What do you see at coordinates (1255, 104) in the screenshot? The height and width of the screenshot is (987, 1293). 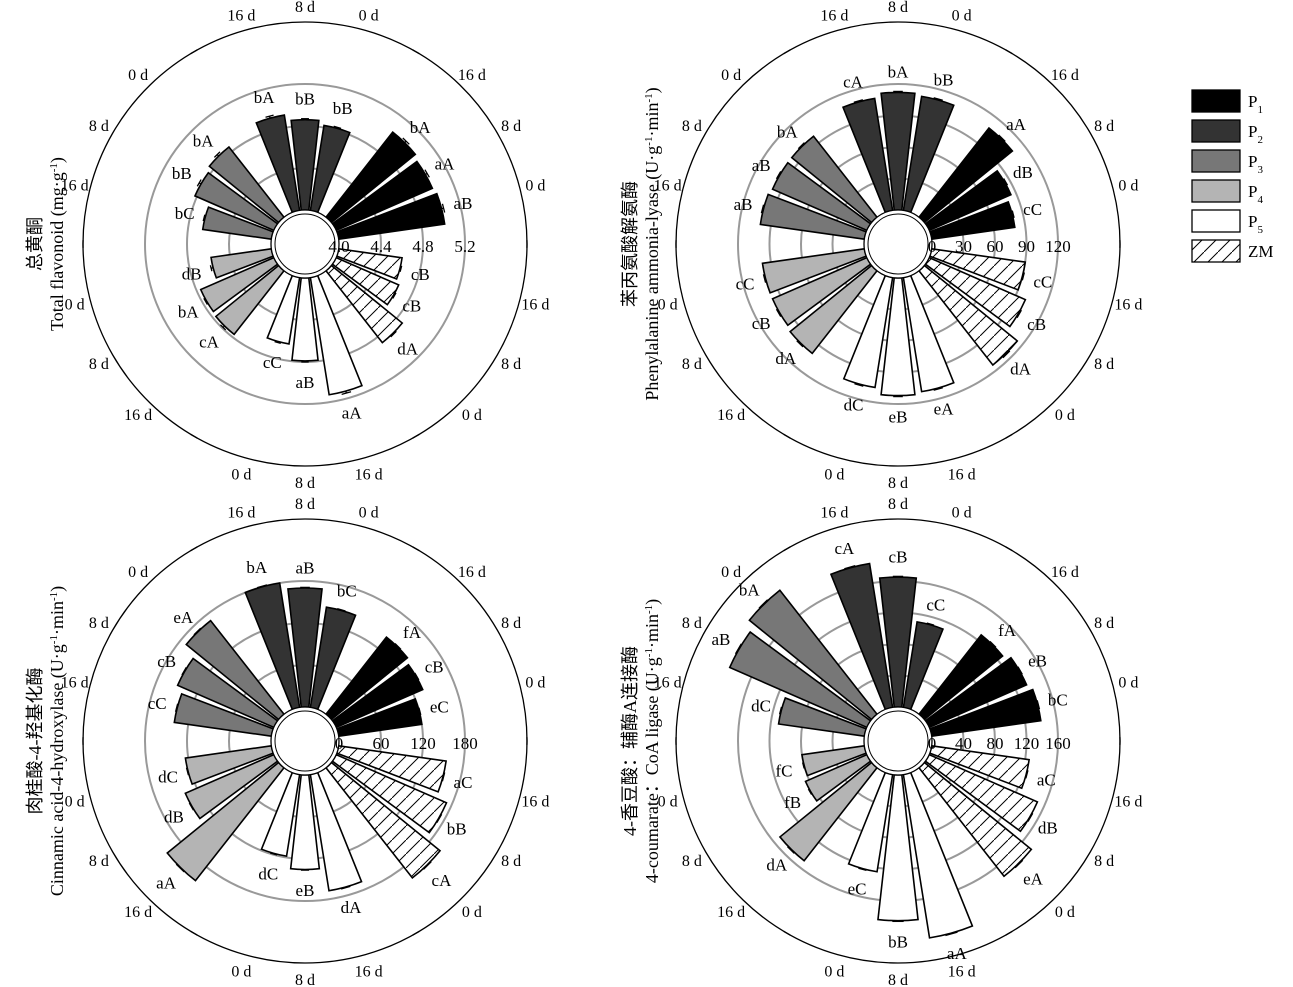 I see `legend-label-P1: P1` at bounding box center [1255, 104].